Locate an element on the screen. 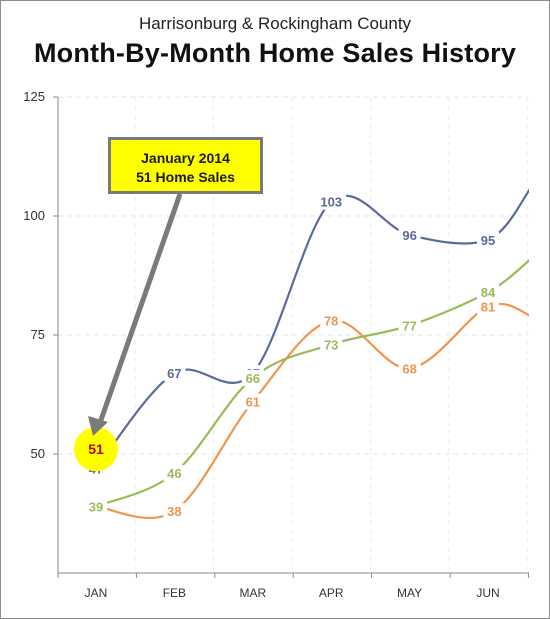  annotation-callout: January 2014 51 Home Sales is located at coordinates (185, 165).